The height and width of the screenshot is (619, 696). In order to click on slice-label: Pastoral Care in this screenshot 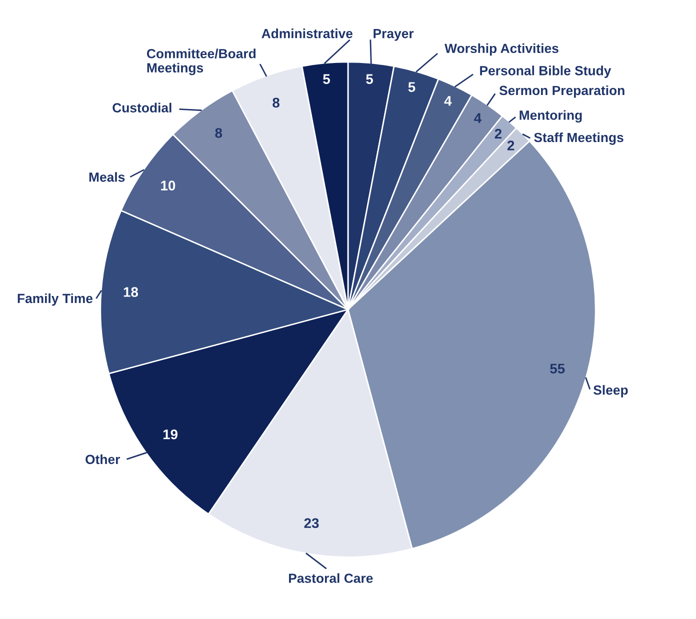, I will do `click(331, 578)`.